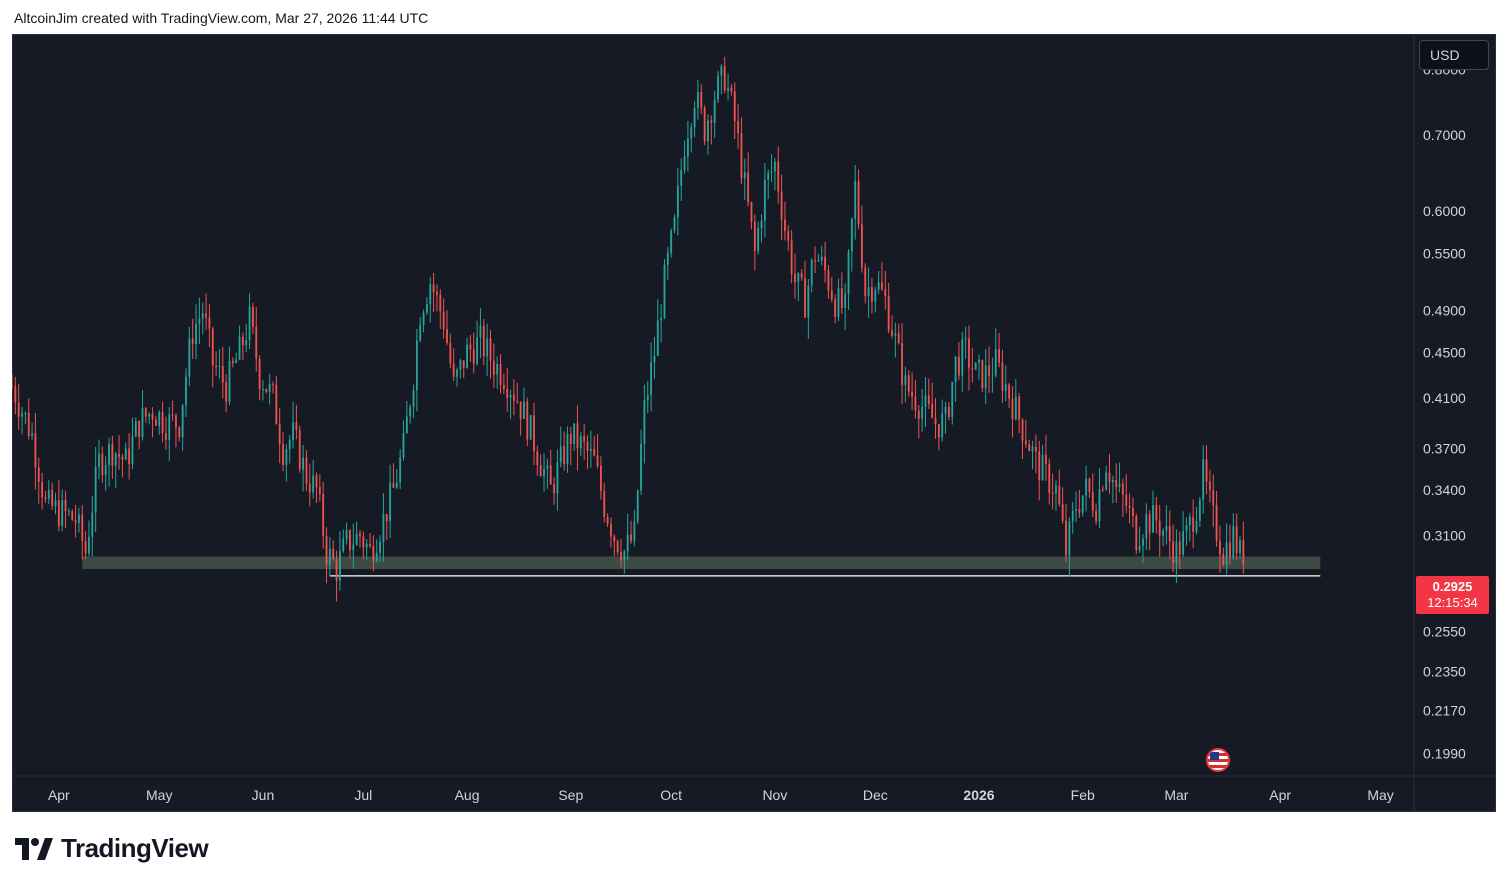 This screenshot has height=887, width=1509. I want to click on us-flag-icon, so click(1218, 760).